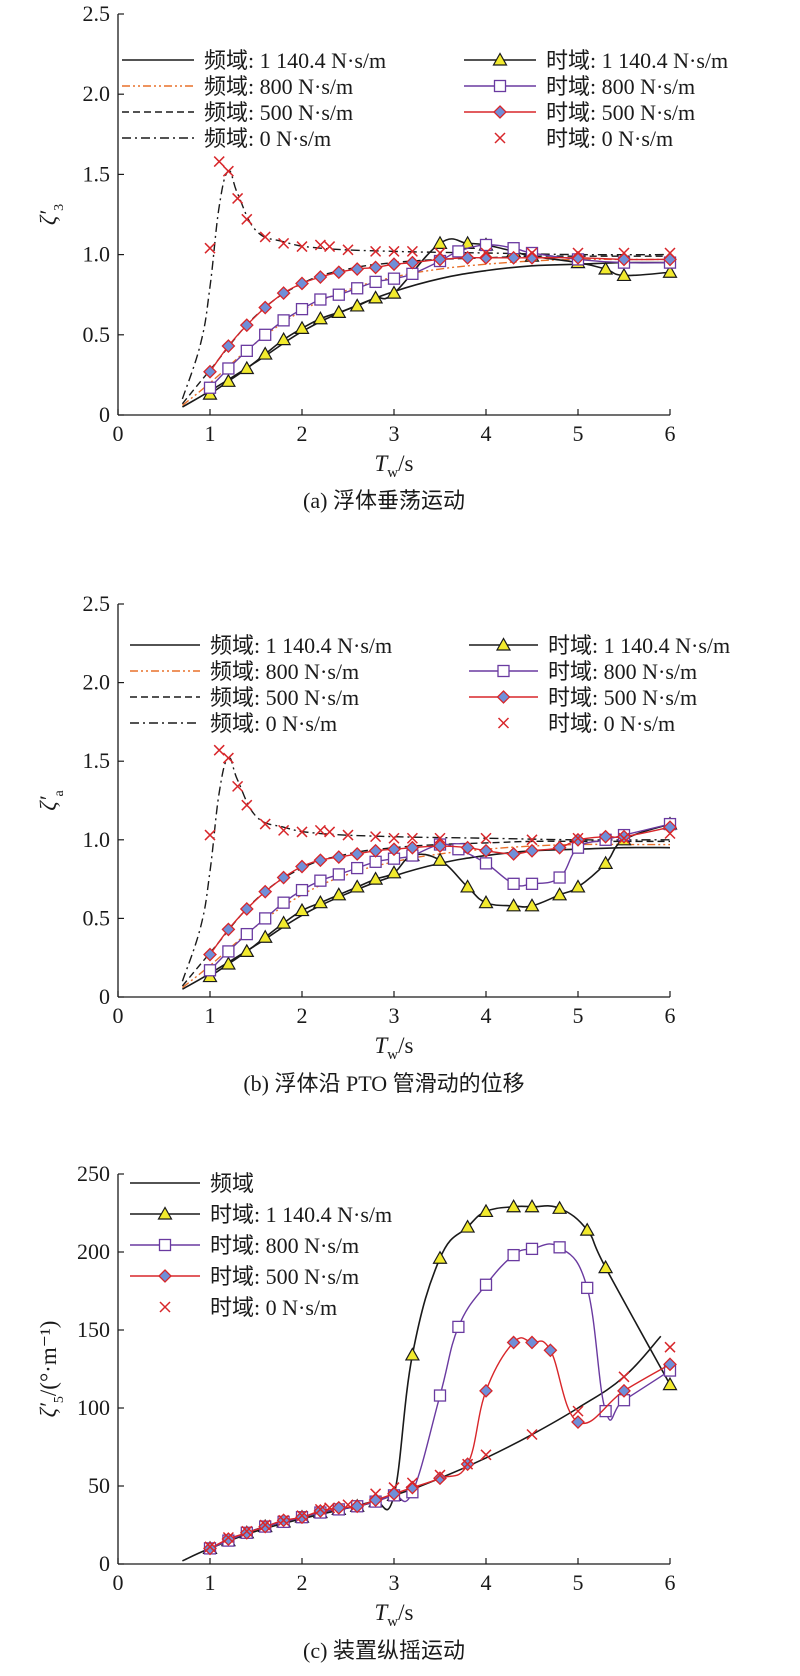 This screenshot has width=800, height=1676. I want to click on legend-item: 时域: 800 N·s/m, so click(583, 671).